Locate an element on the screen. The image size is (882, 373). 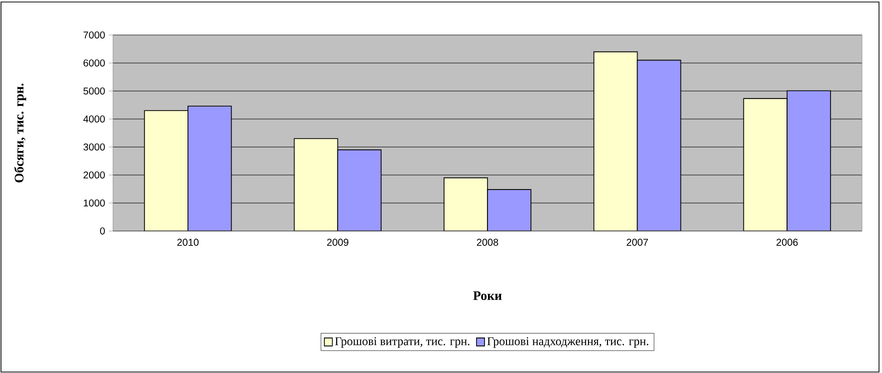
y-tick-label: 0 is located at coordinates (102, 231).